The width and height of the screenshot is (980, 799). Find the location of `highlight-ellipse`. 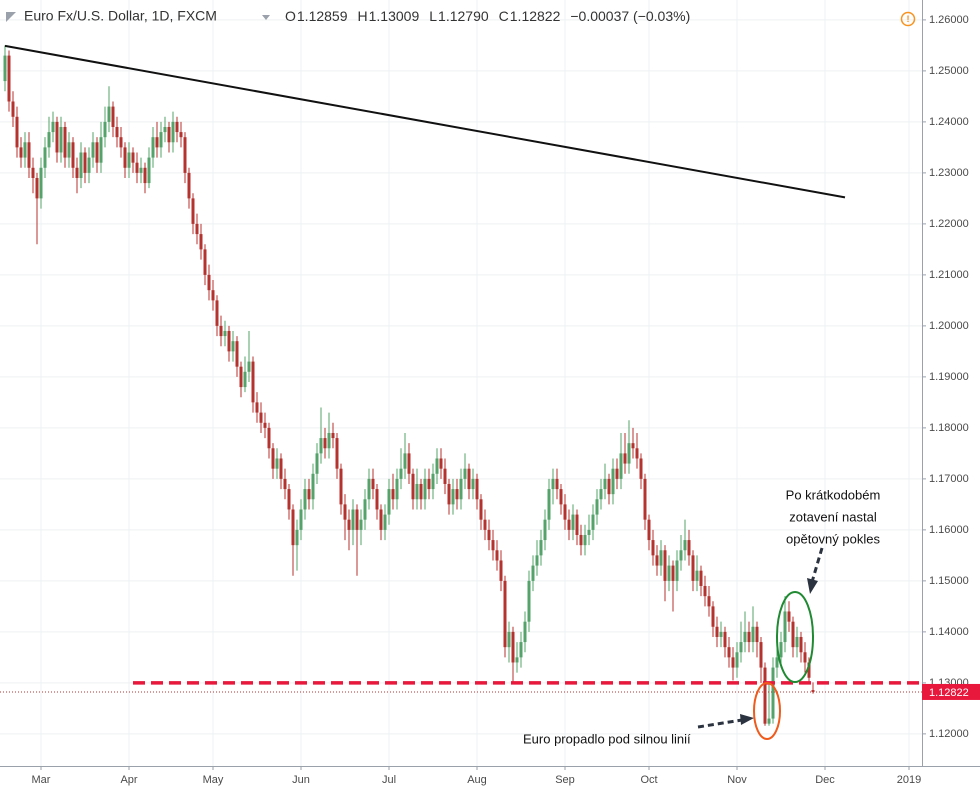

highlight-ellipse is located at coordinates (795, 637).